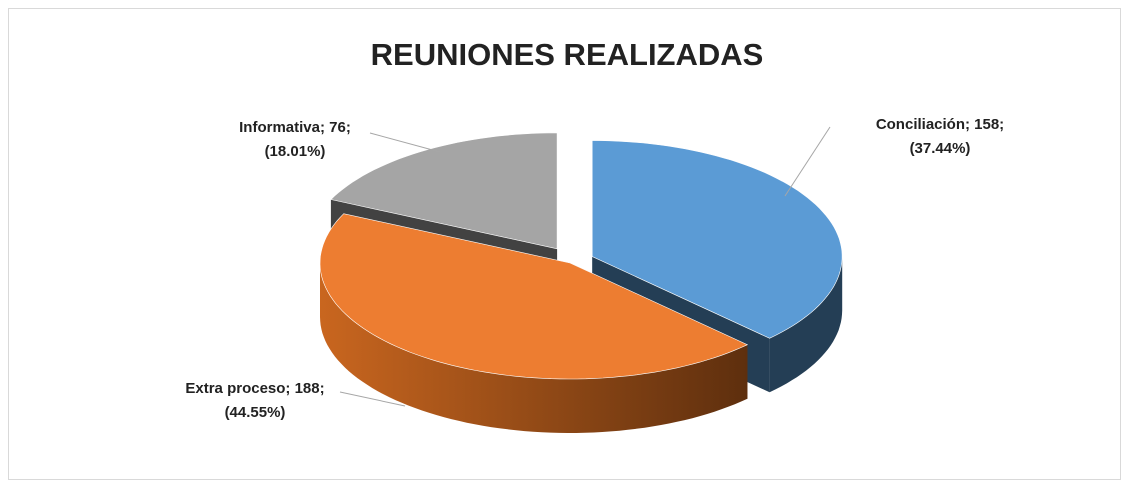 Image resolution: width=1129 pixels, height=488 pixels. What do you see at coordinates (567, 54) in the screenshot?
I see `chart-title: REUNIONES REALIZADAS` at bounding box center [567, 54].